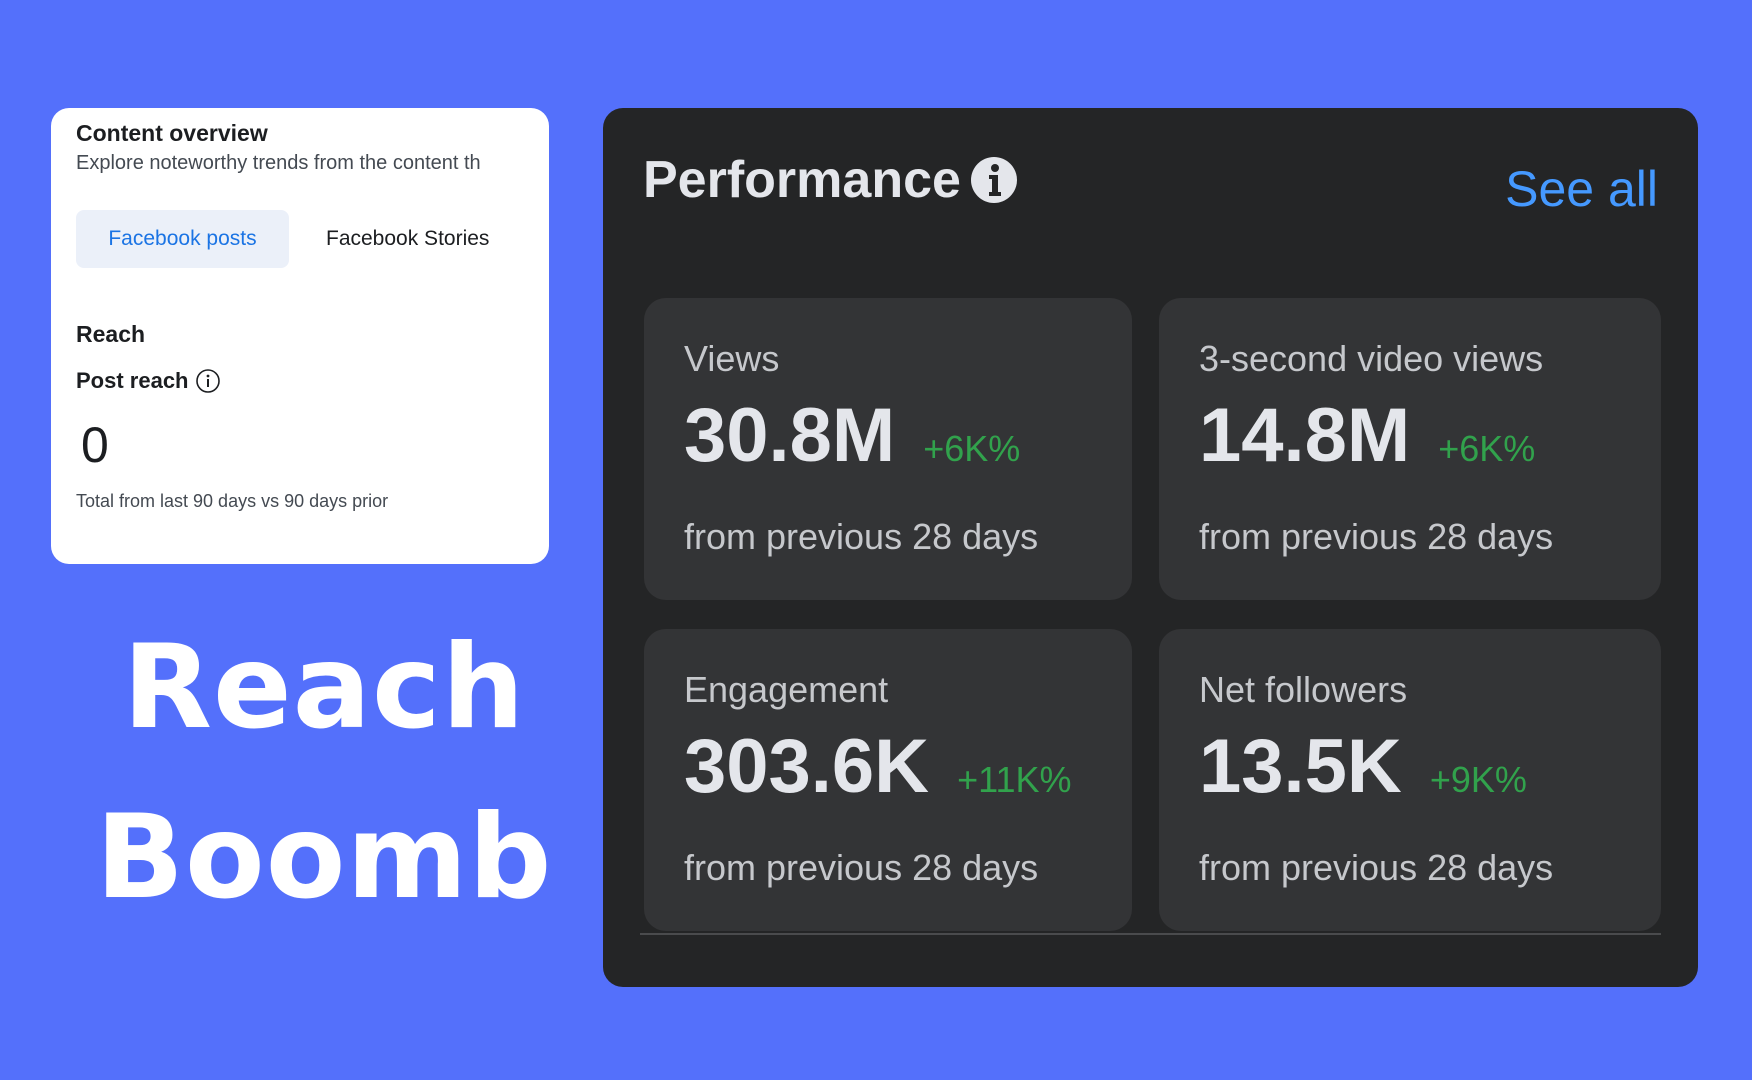  Describe the element at coordinates (732, 358) in the screenshot. I see `stat-label: Views` at that location.